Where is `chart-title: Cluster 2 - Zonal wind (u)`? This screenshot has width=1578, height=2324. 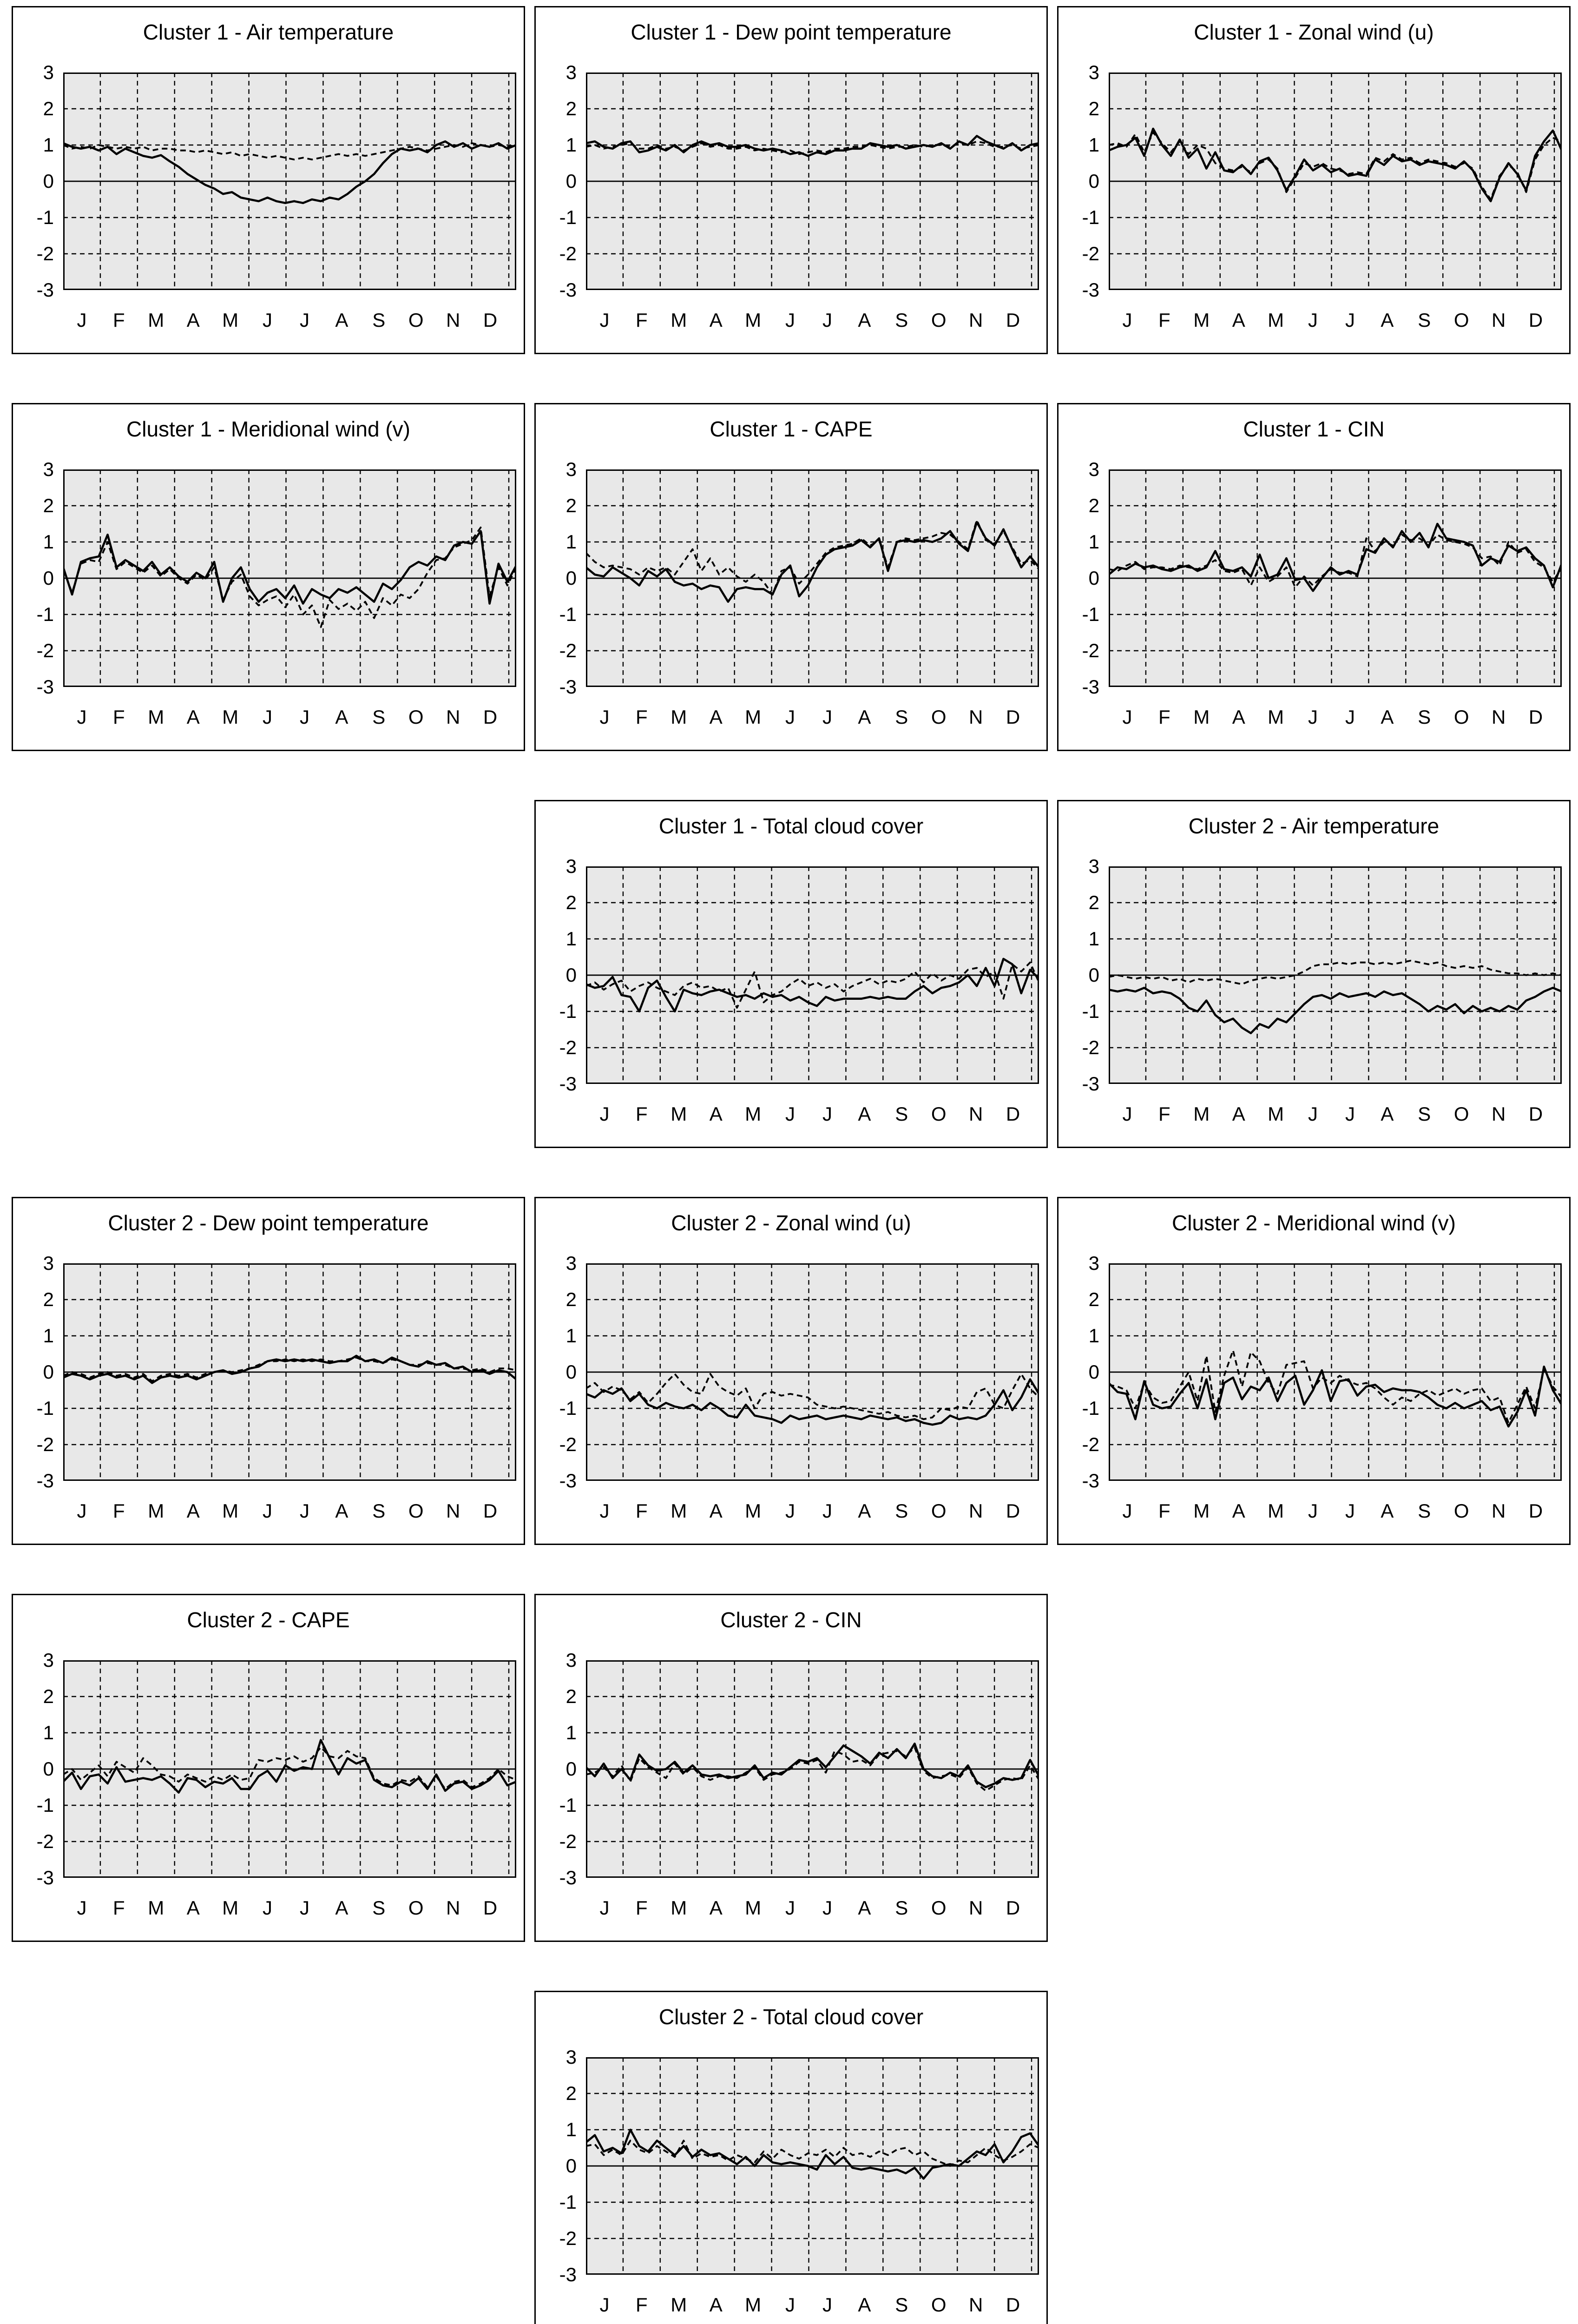
chart-title: Cluster 2 - Zonal wind (u) is located at coordinates (791, 1223).